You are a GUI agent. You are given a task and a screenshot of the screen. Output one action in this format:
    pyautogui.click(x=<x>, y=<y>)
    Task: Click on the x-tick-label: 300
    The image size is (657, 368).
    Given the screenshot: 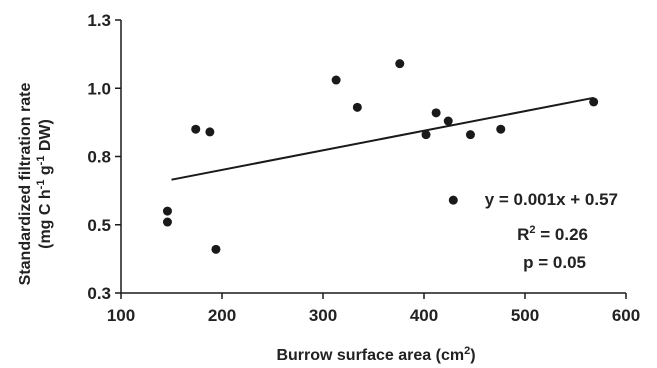 What is the action you would take?
    pyautogui.click(x=323, y=315)
    